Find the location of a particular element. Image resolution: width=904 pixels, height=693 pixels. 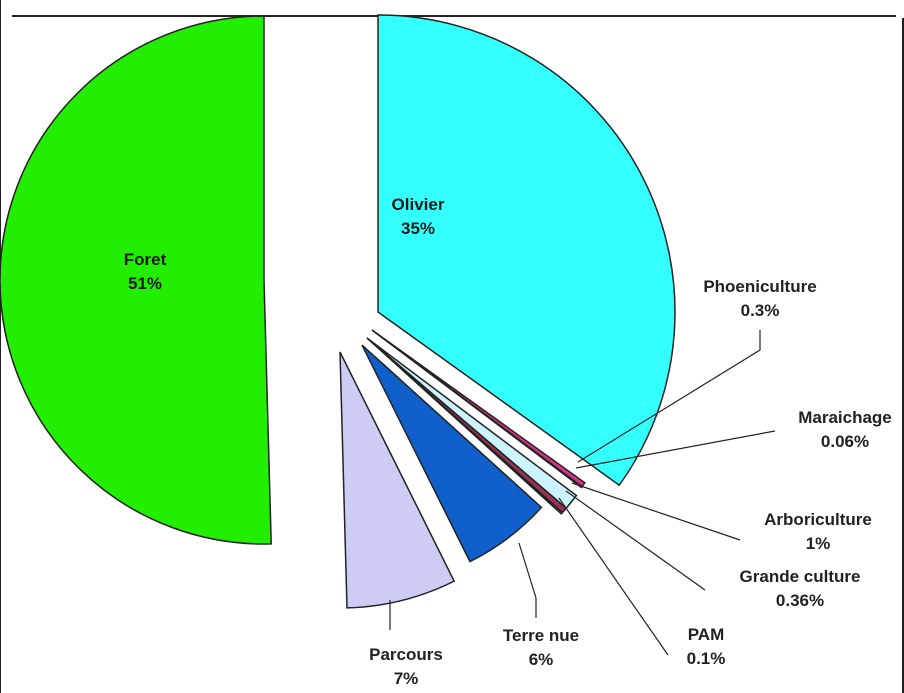

slice-name-label: Grande culture is located at coordinates (800, 576).